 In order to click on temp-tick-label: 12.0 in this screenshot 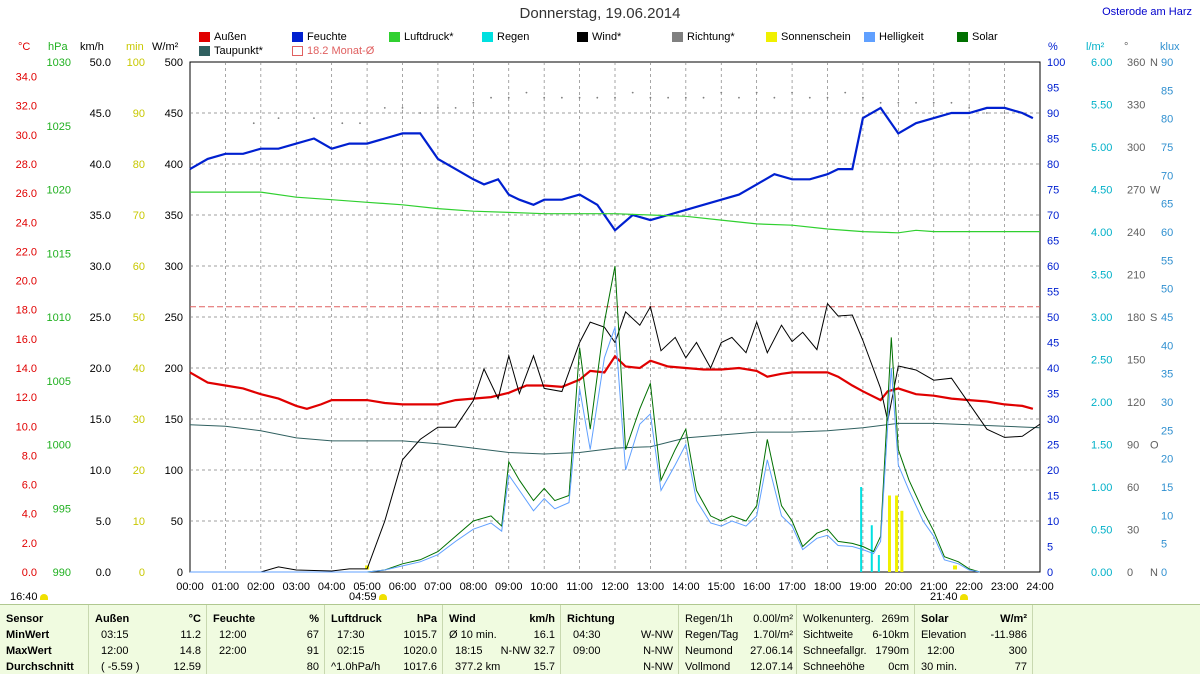, I will do `click(26, 398)`.